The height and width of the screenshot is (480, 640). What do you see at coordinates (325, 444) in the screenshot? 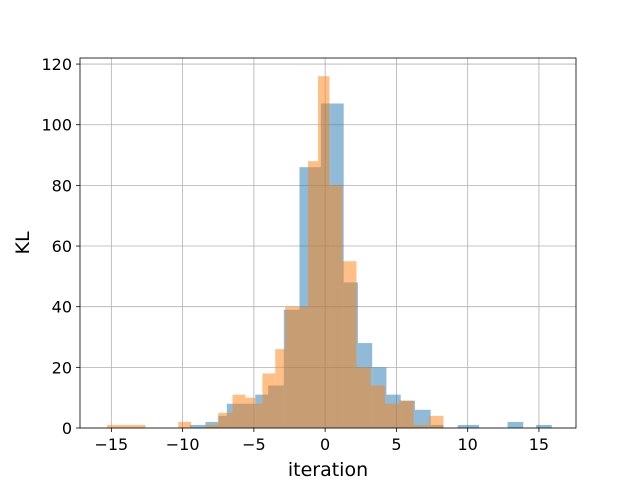
I see `x-tick-label: 0` at bounding box center [325, 444].